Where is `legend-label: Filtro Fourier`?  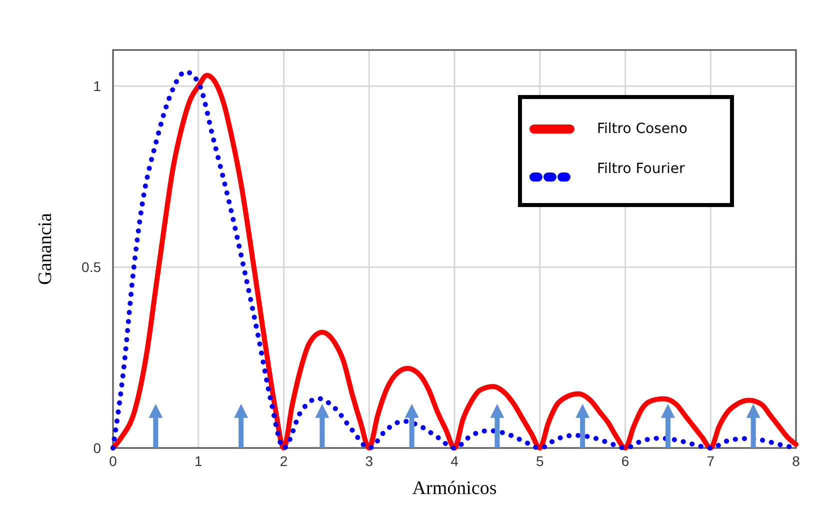 legend-label: Filtro Fourier is located at coordinates (640, 169).